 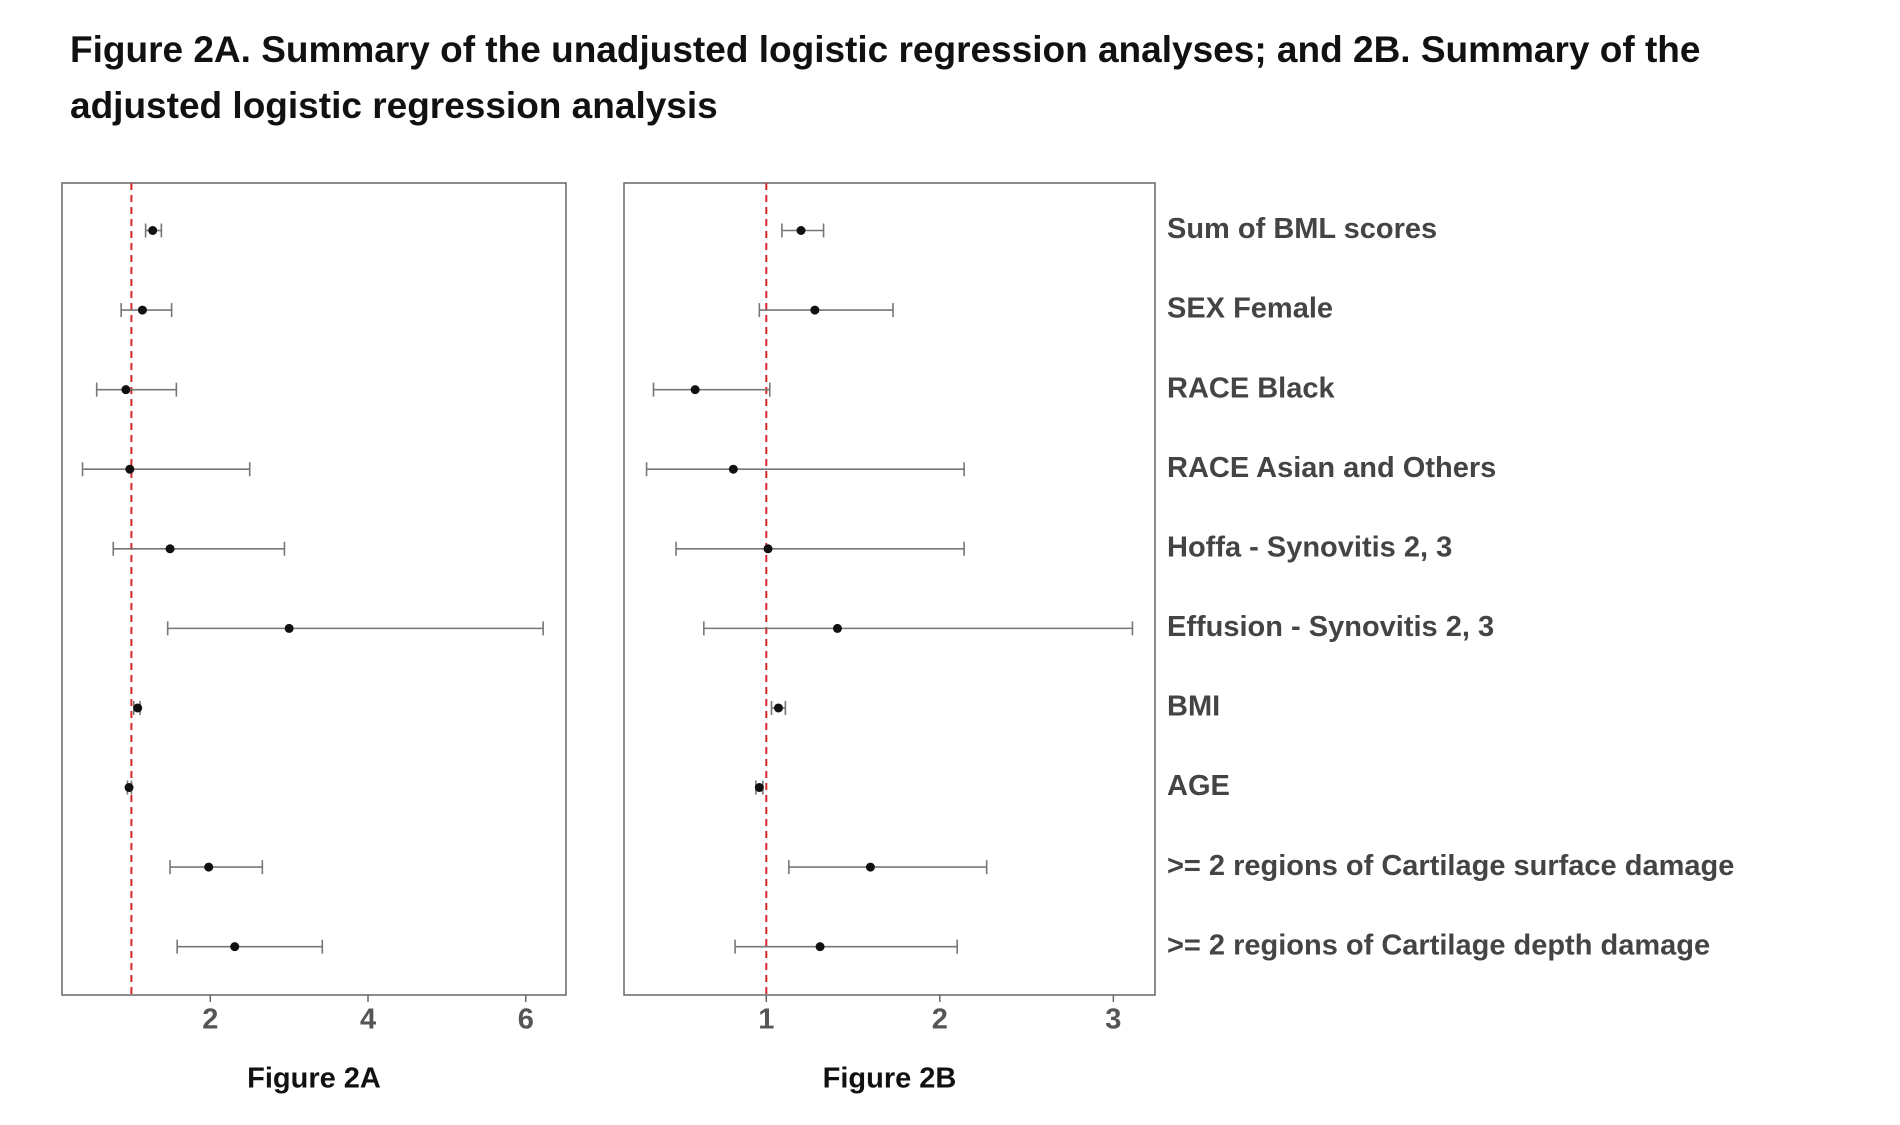 I want to click on row-label: RACE Asian and Others, so click(x=1331, y=468).